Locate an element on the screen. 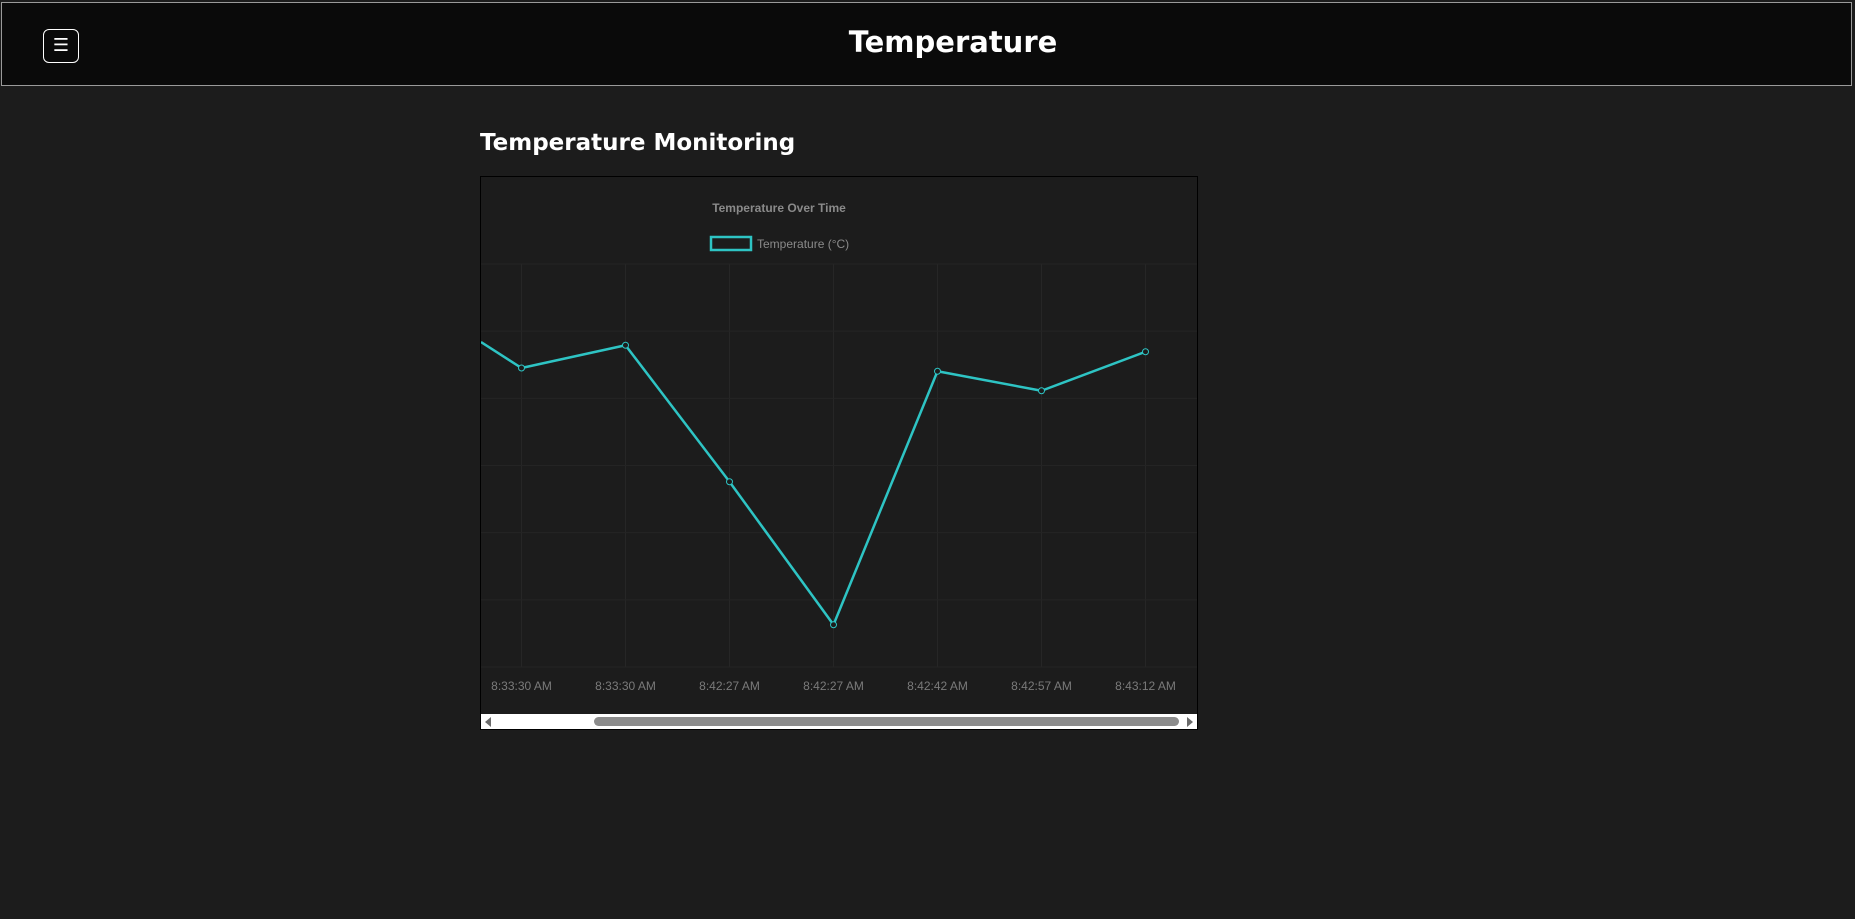  x-tick-label: 8:42:57 AM is located at coordinates (1041, 686).